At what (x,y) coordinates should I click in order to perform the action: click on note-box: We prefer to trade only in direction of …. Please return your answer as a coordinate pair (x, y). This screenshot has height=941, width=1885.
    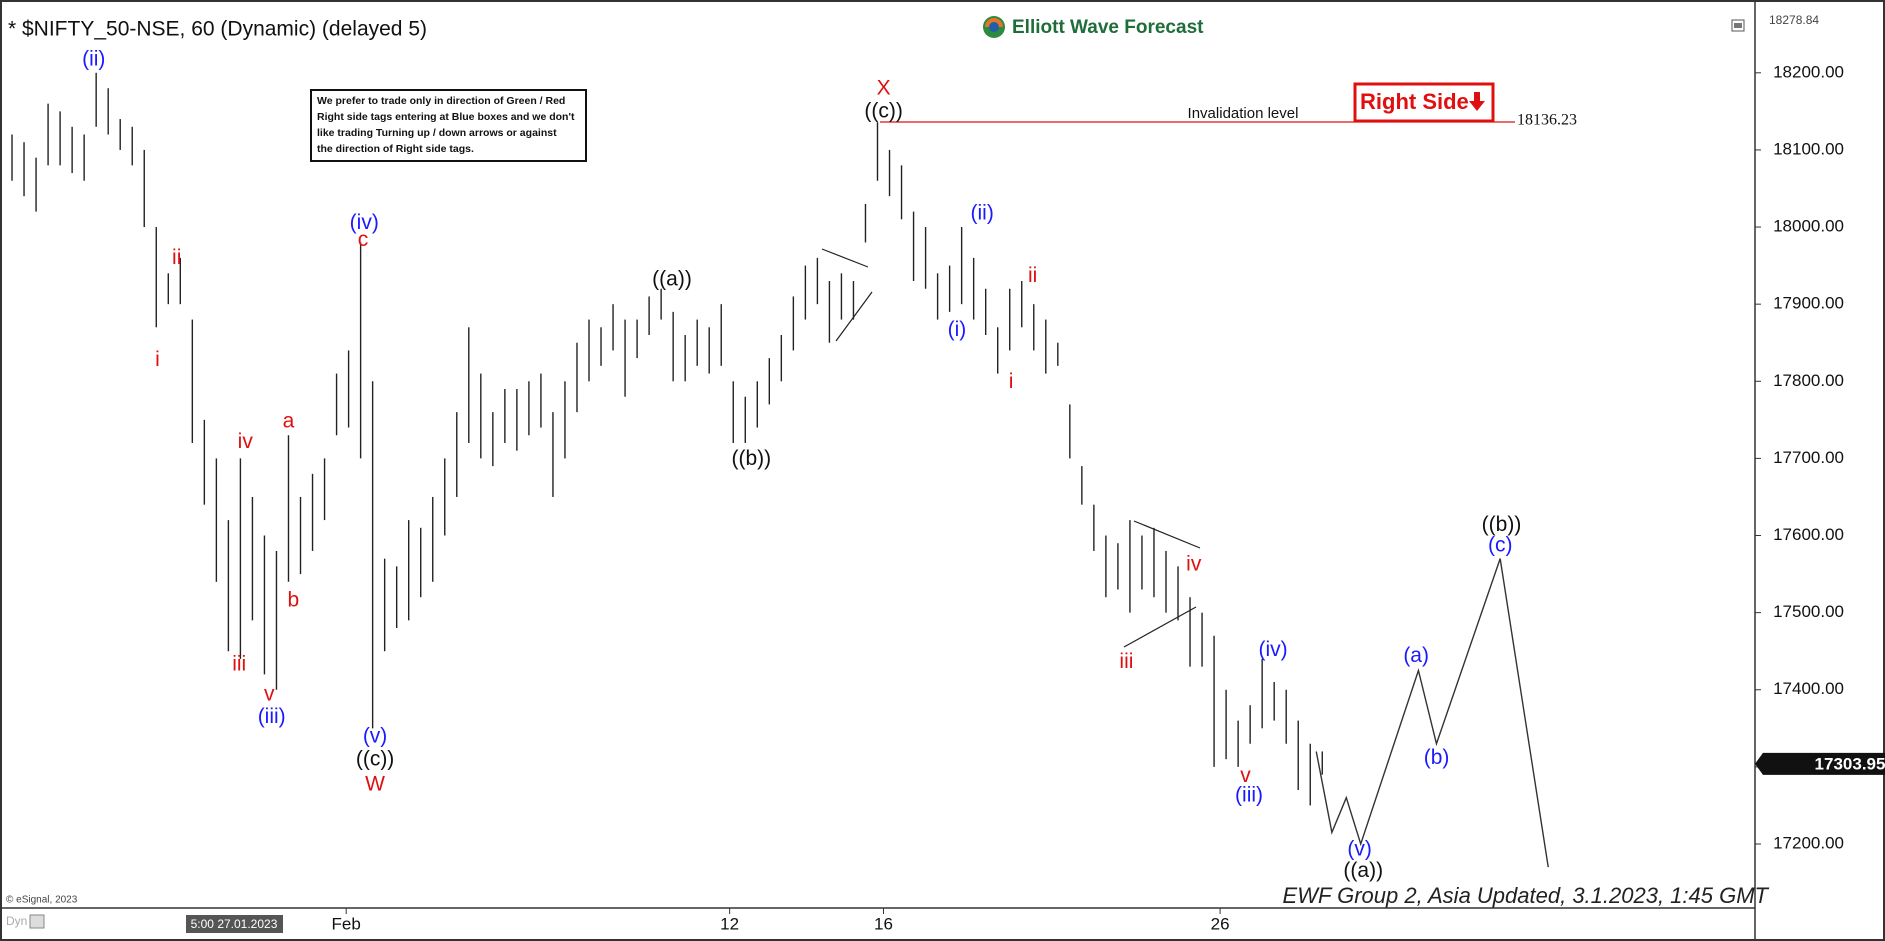
    Looking at the image, I should click on (448, 125).